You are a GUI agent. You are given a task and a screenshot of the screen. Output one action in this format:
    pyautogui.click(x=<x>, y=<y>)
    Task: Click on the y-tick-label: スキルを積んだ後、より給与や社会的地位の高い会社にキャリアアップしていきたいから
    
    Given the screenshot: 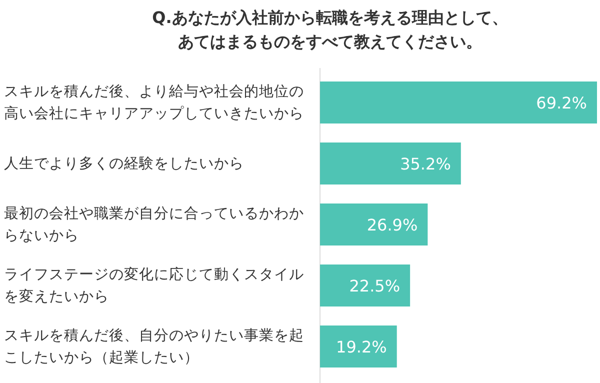 What is the action you would take?
    pyautogui.click(x=154, y=103)
    